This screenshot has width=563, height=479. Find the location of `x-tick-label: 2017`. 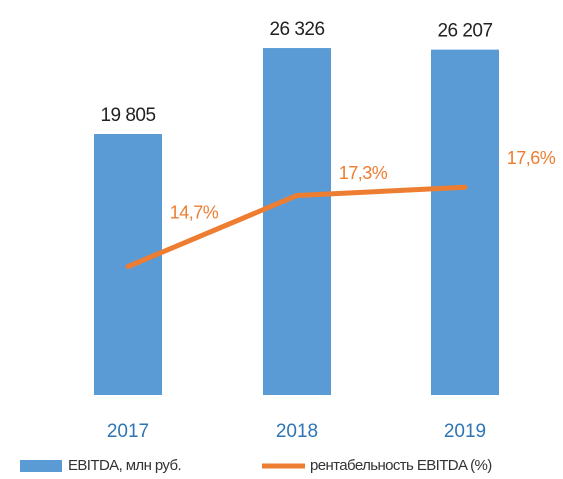

x-tick-label: 2017 is located at coordinates (128, 431).